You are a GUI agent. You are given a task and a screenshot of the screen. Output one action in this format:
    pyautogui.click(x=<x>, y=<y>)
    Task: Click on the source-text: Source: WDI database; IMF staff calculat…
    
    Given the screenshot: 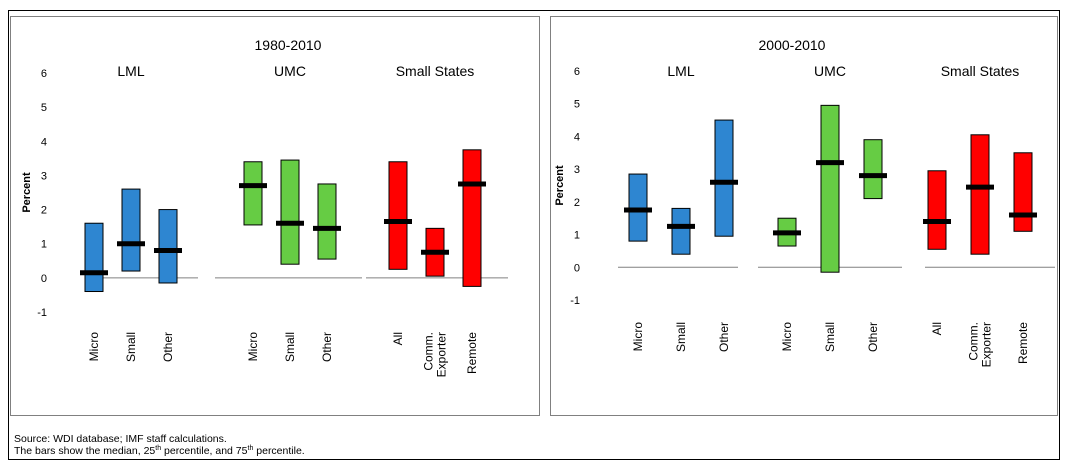 What is the action you would take?
    pyautogui.click(x=120, y=439)
    